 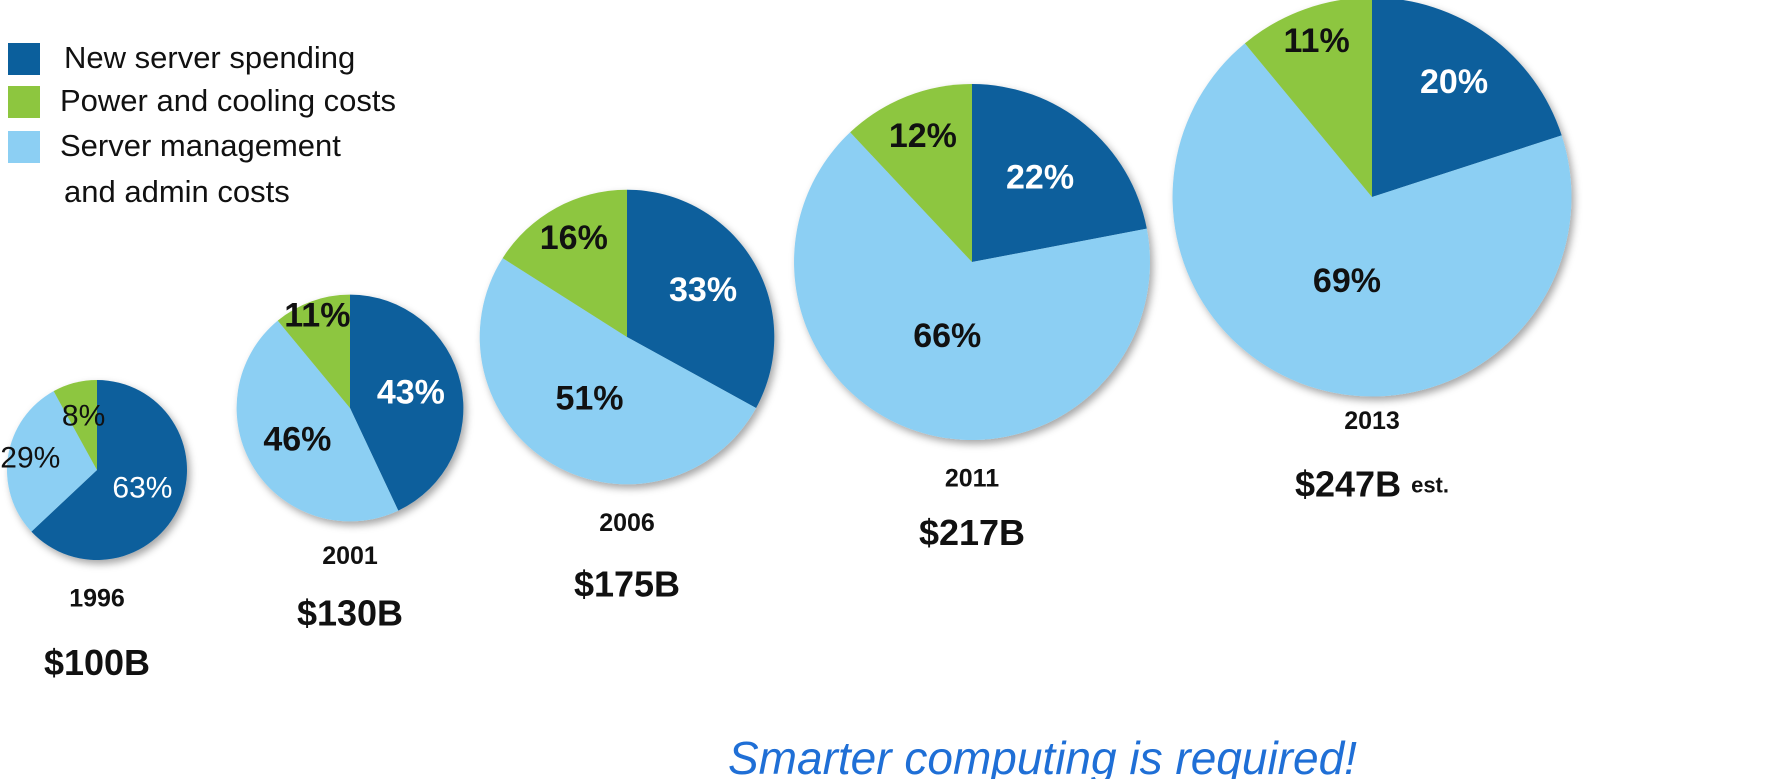 What do you see at coordinates (209, 57) in the screenshot?
I see `legend-label: New server spending` at bounding box center [209, 57].